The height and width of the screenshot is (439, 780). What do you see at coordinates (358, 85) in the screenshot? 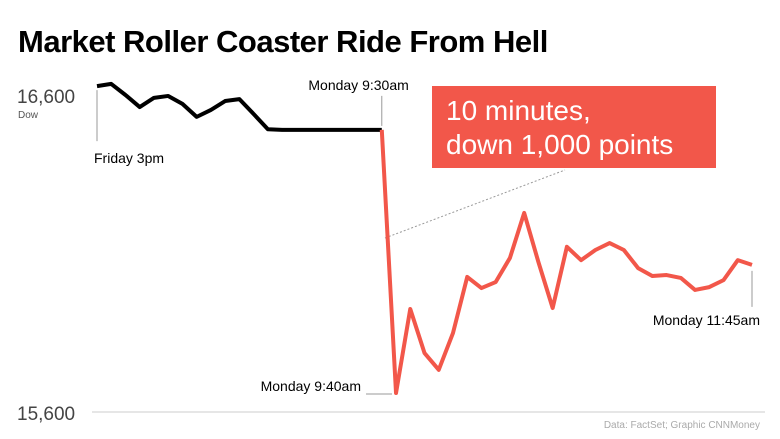
I see `annotation: Monday 9:30am` at bounding box center [358, 85].